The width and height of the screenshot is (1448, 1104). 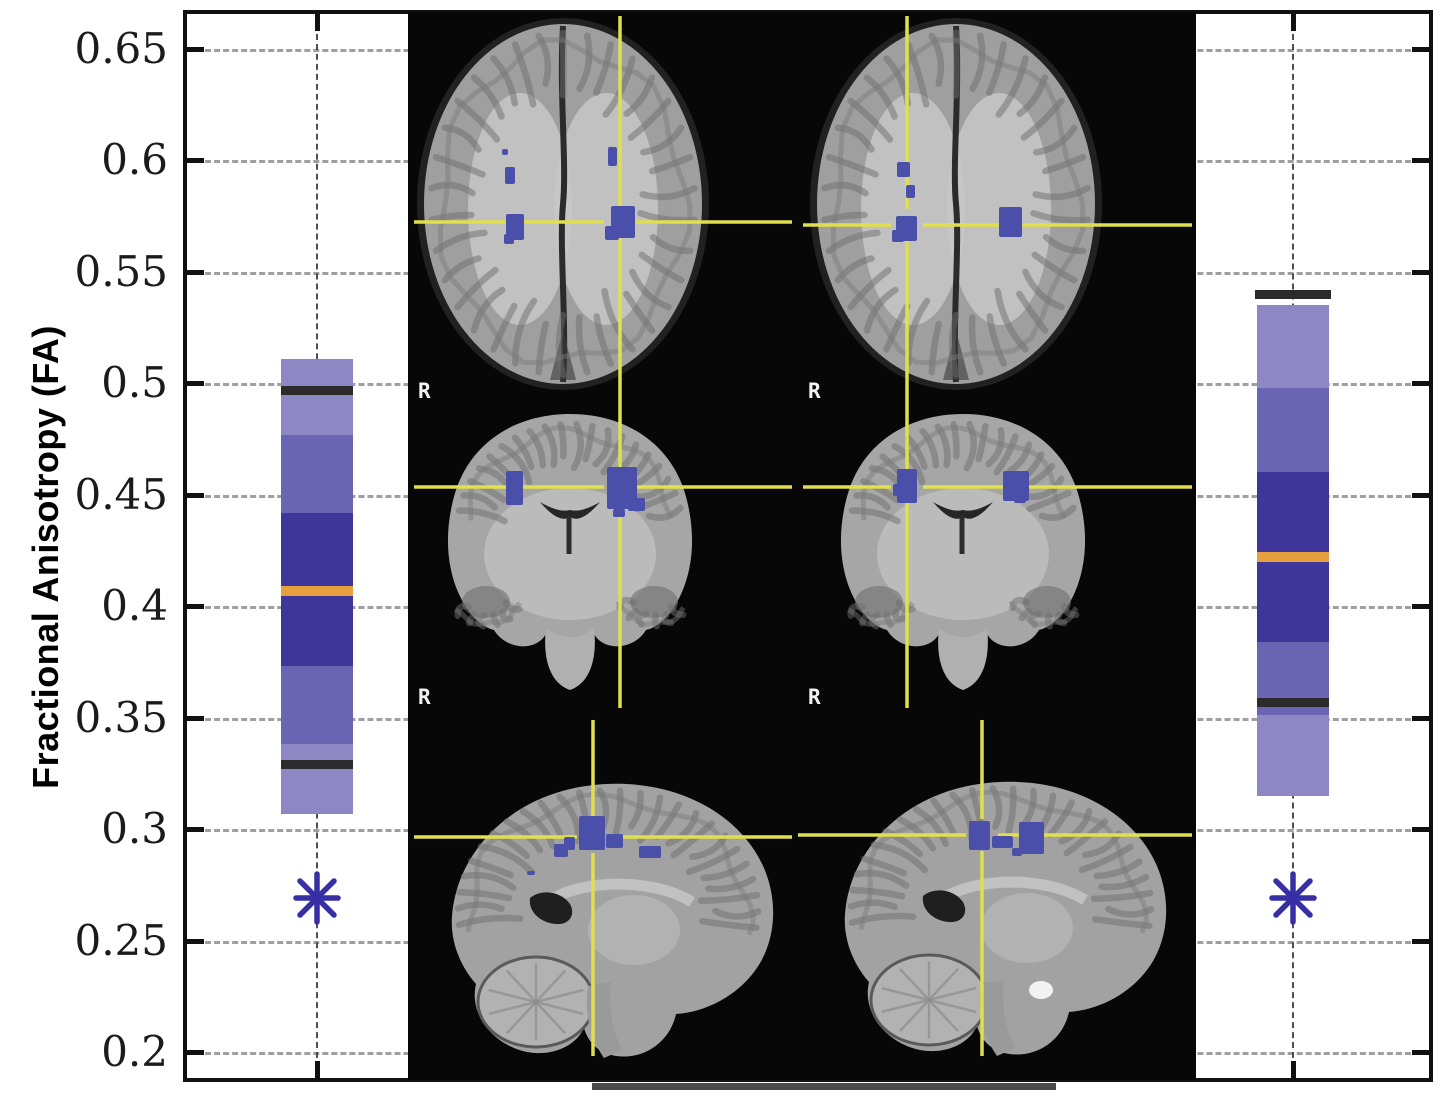 I want to click on mri-panel-sagittal-right, so click(x=1005, y=918).